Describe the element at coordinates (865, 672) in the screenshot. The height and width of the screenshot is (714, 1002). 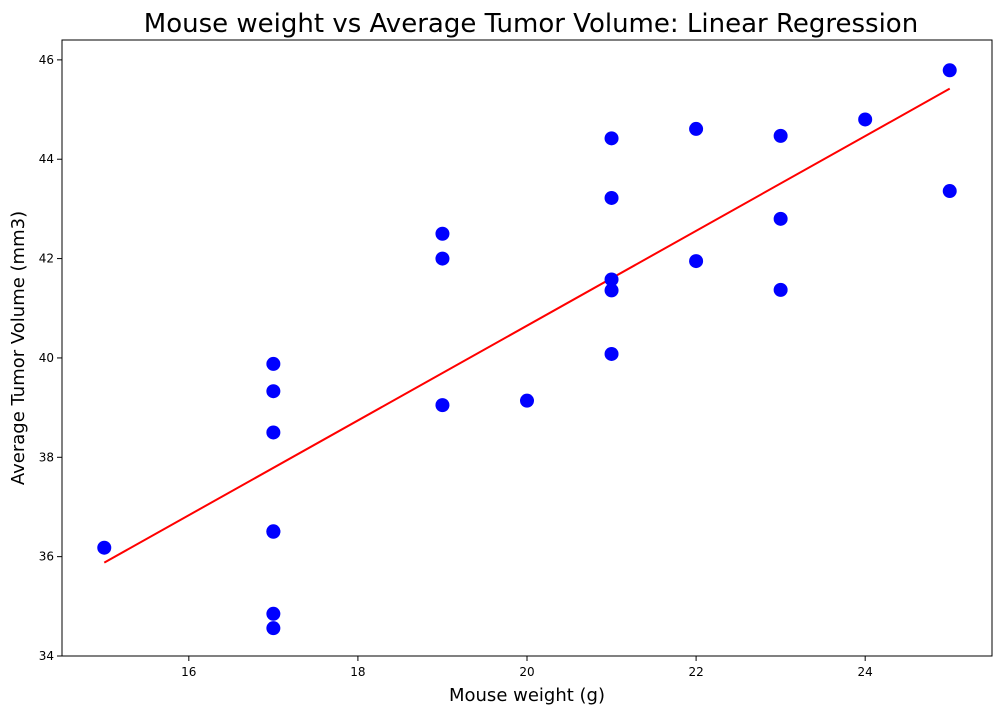
I see `x-tick-label: 24` at that location.